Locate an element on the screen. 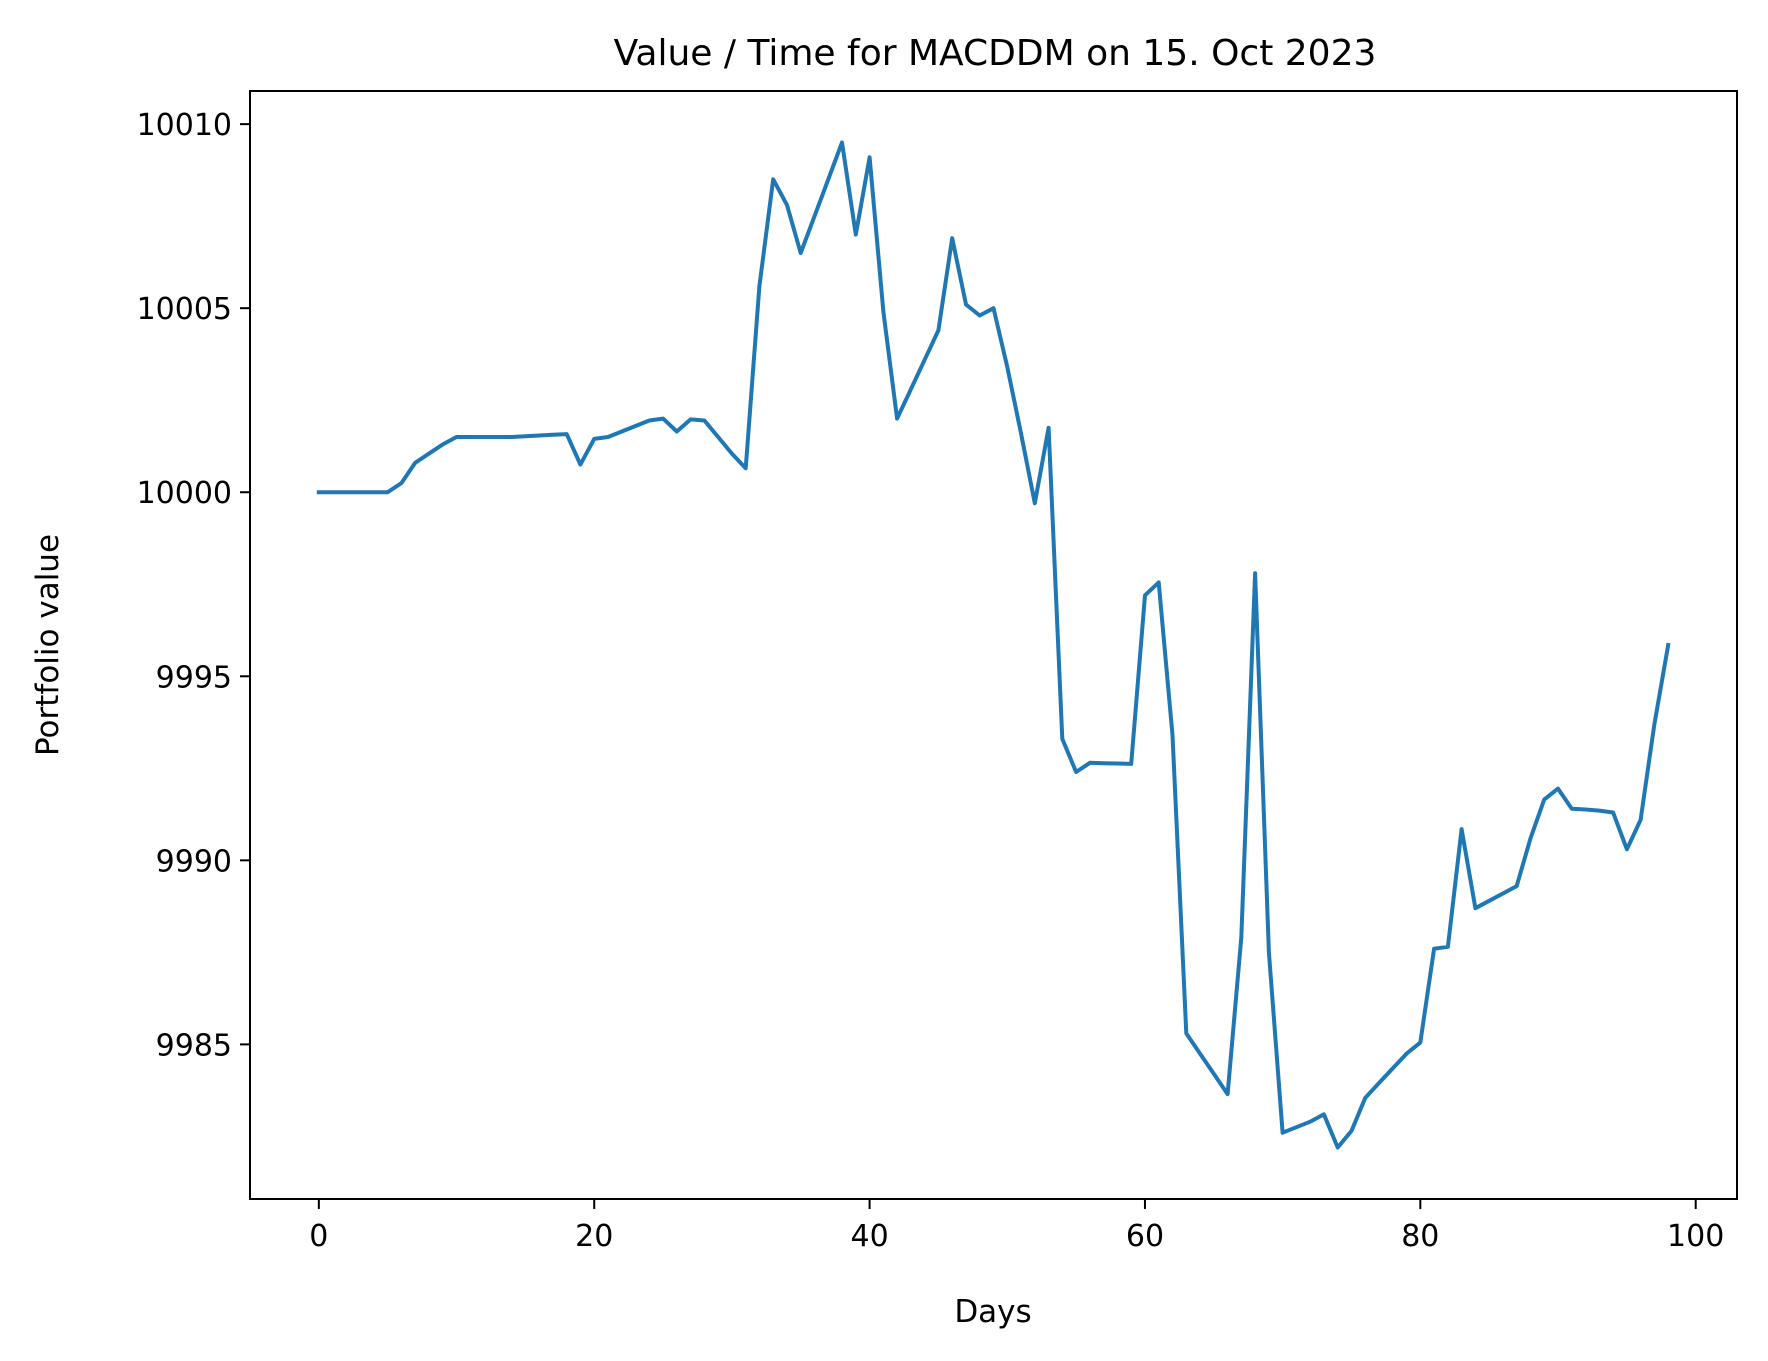  y-axis: 9985 9990 9995 10000 10005 10010 is located at coordinates (193, 585).